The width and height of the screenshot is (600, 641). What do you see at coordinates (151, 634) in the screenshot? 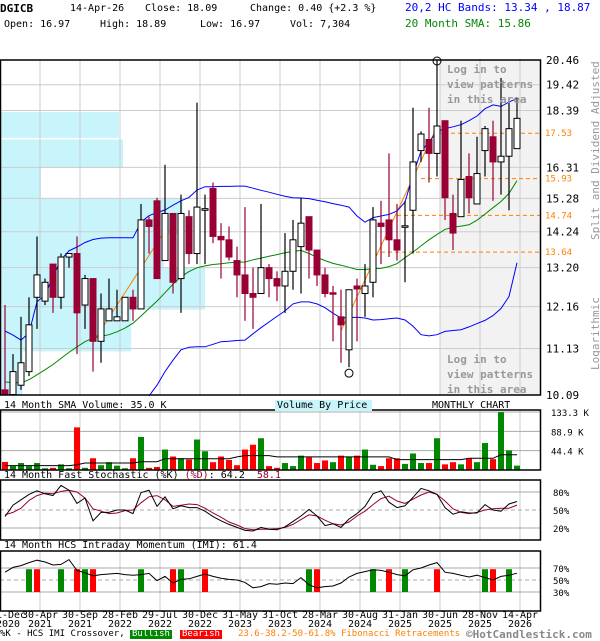
I see `bullish-badge: Bullish` at bounding box center [151, 634].